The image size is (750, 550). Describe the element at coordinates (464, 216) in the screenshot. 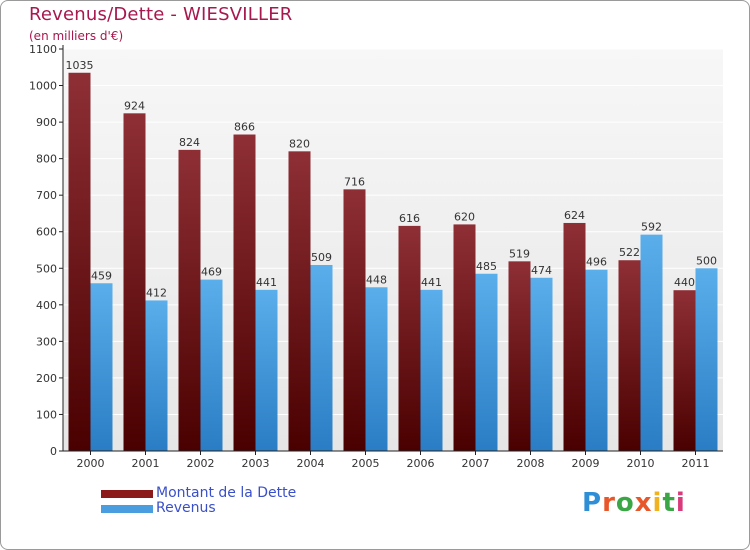

I see `data-label-dette: 620` at that location.